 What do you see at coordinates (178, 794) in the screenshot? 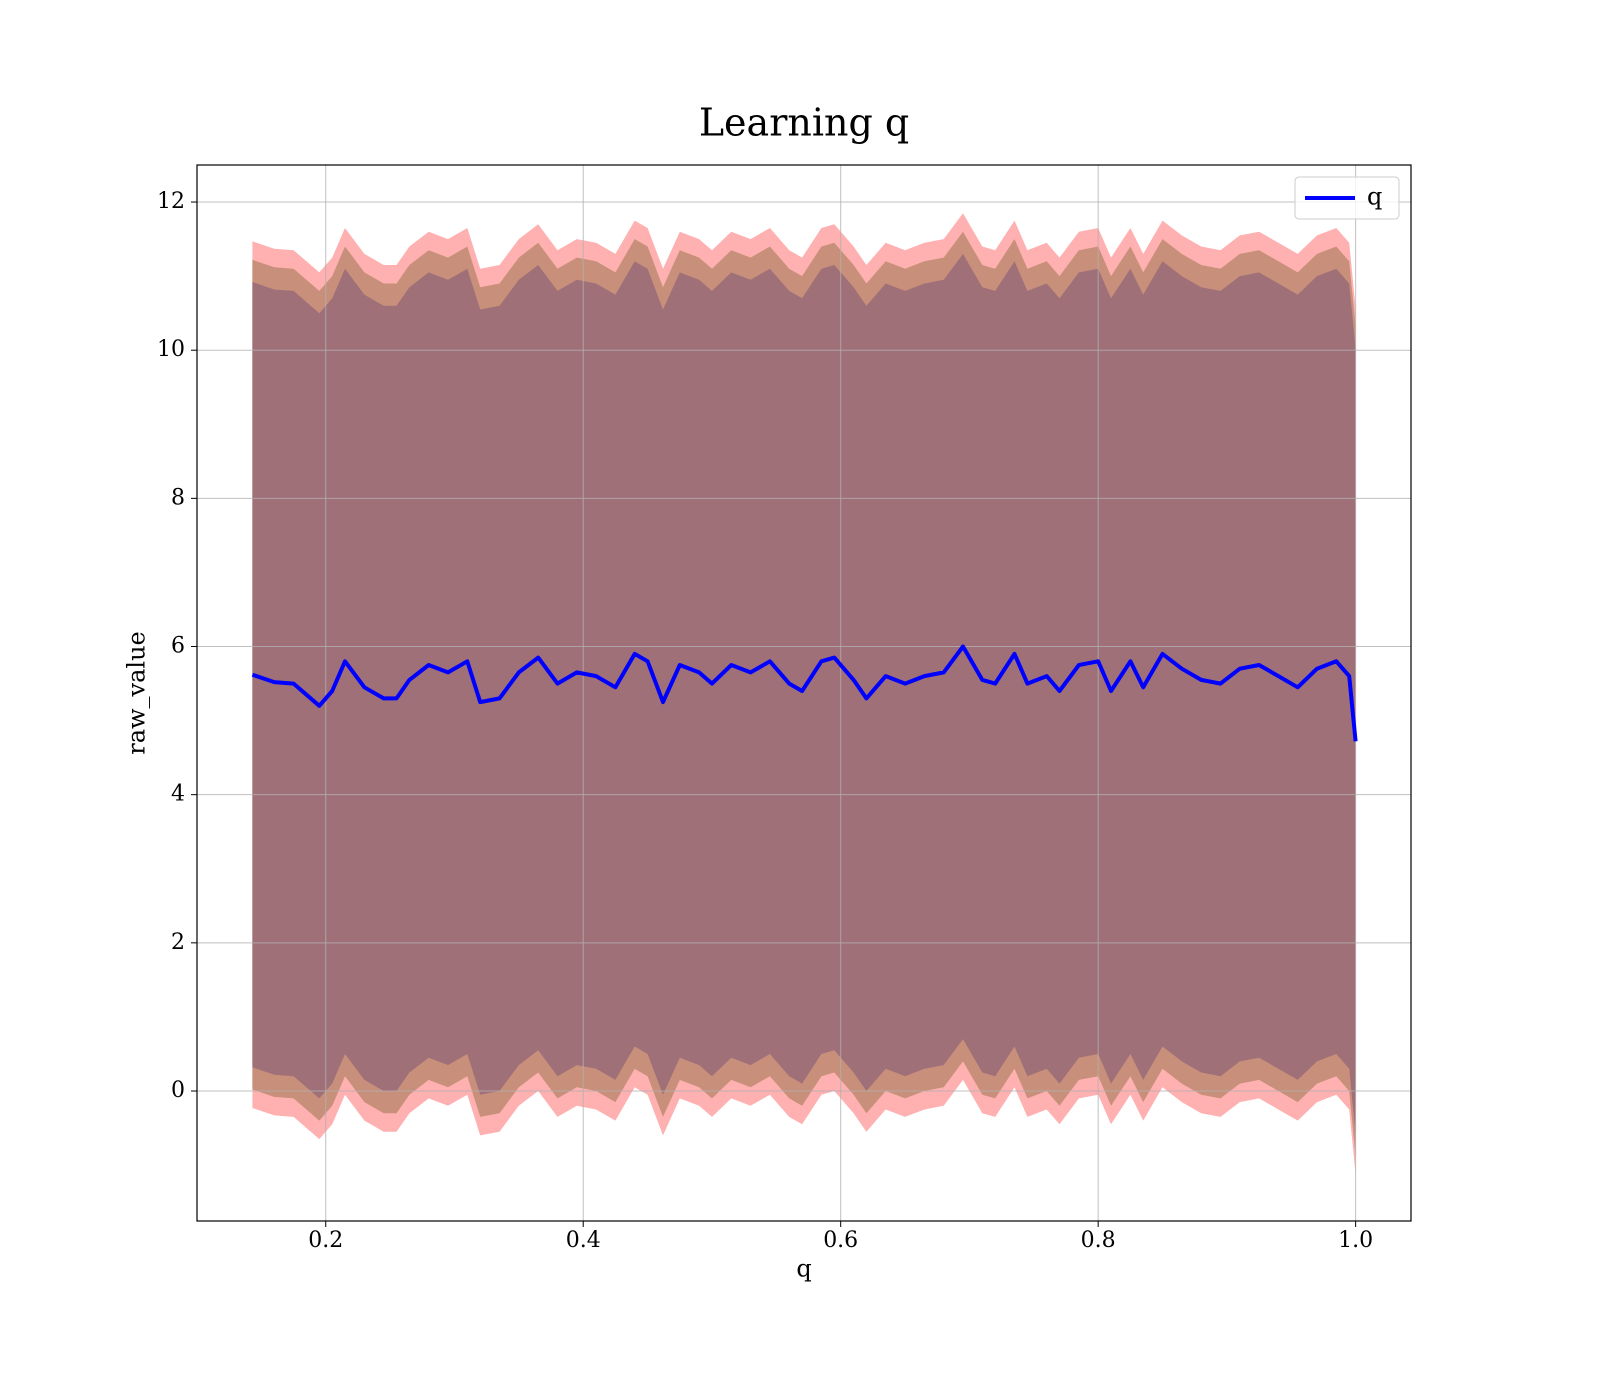
I see `y-tick-label: 4` at bounding box center [178, 794].